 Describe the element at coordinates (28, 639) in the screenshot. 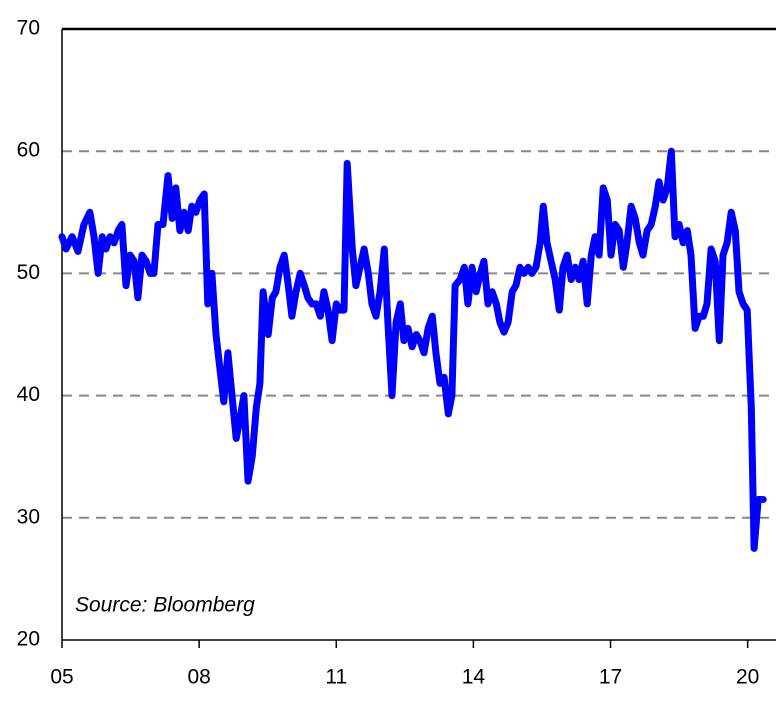

I see `y-tick-label: 20` at that location.